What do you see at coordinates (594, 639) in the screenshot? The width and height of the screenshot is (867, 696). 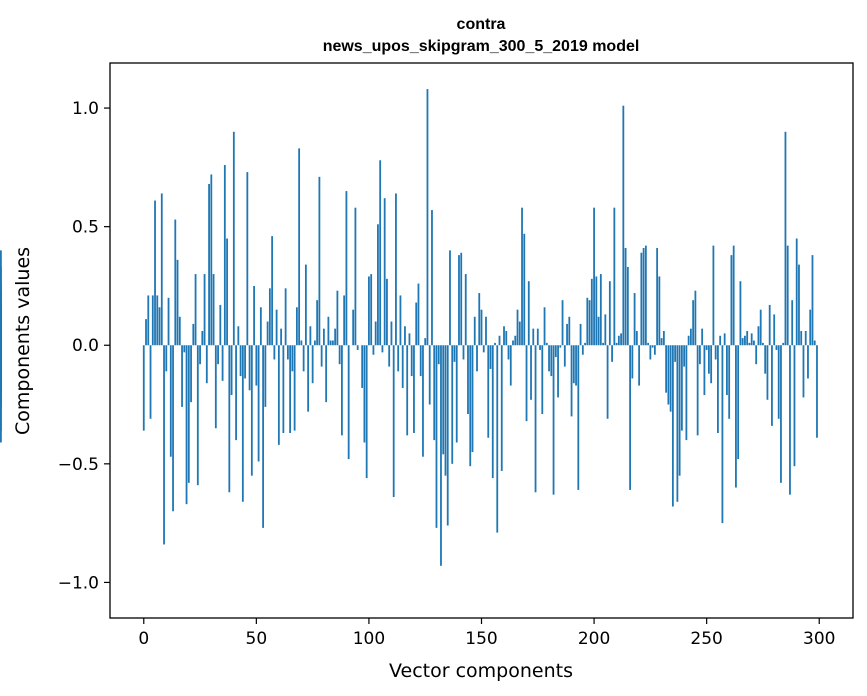 I see `x-tick-label: 200` at bounding box center [594, 639].